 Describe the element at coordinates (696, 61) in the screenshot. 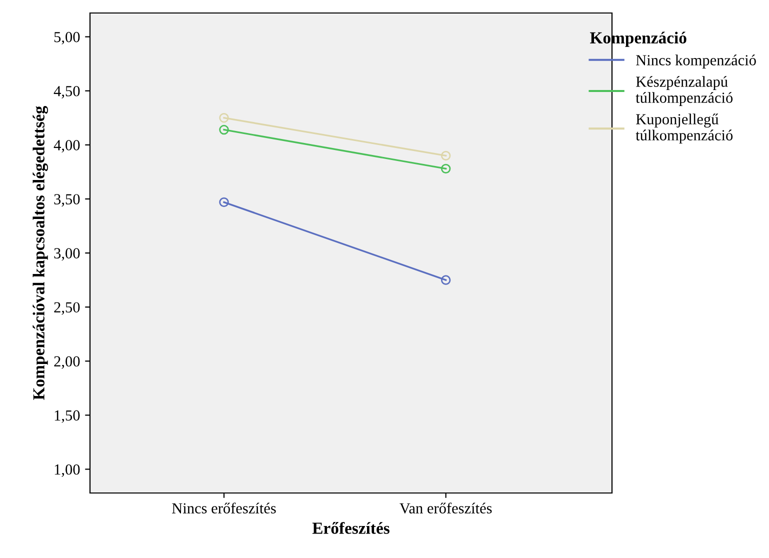

I see `legend-label: Nincs kompenzáció` at that location.